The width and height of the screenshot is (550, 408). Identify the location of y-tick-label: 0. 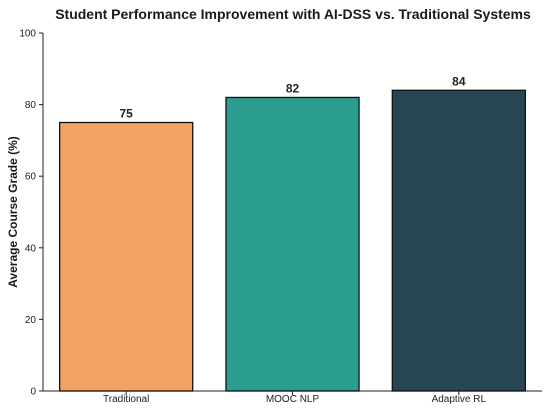
(33, 392).